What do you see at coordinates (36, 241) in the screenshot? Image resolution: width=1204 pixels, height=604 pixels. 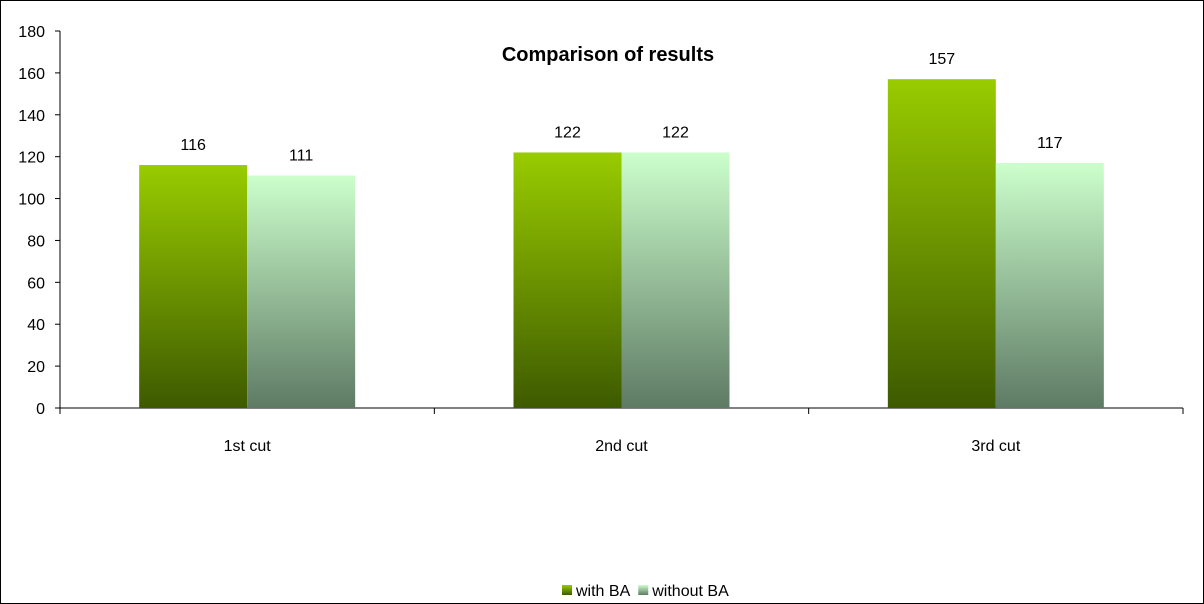 I see `y-tick-label: 80` at bounding box center [36, 241].